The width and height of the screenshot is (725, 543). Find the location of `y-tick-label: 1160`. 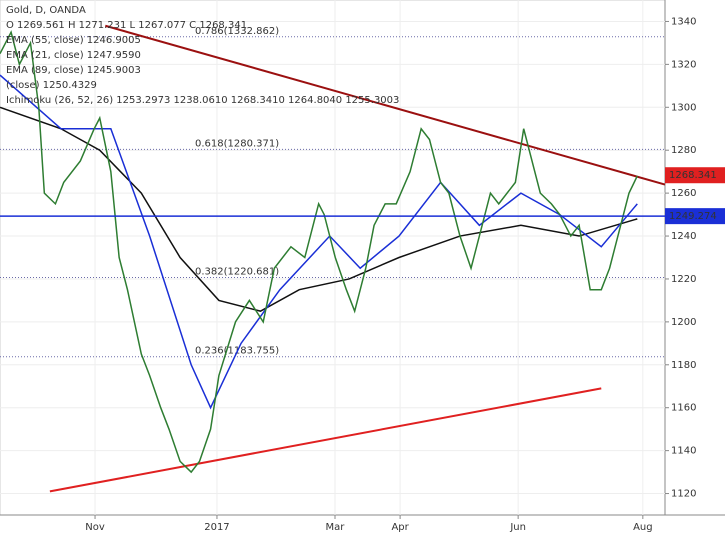

y-tick-label: 1160 is located at coordinates (683, 408).